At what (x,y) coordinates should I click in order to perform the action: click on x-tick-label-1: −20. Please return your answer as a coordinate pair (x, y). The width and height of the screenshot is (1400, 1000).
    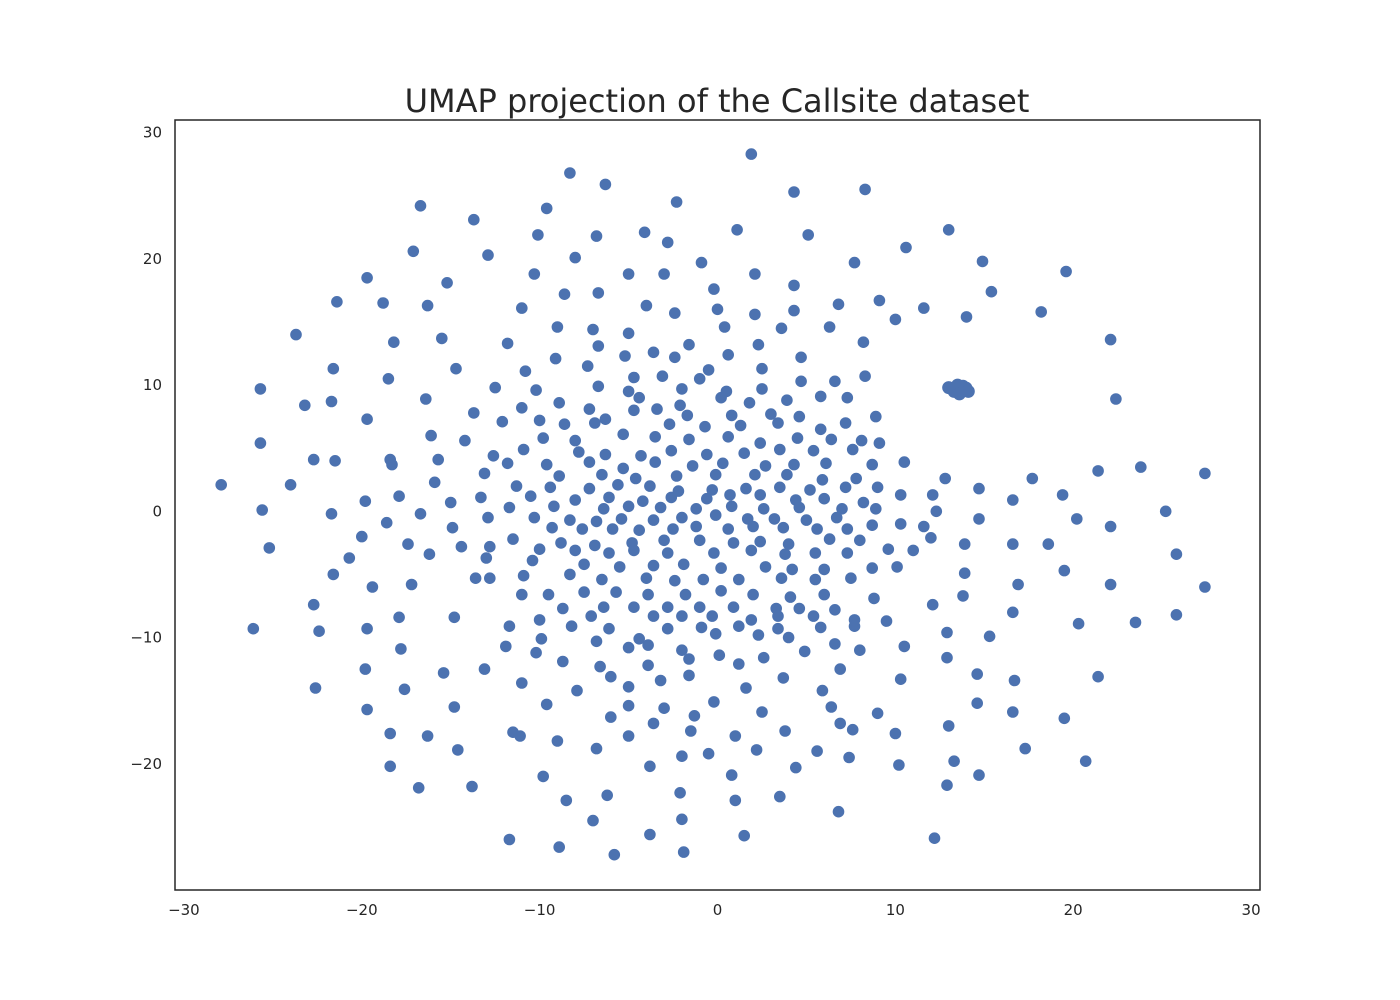
    Looking at the image, I should click on (362, 910).